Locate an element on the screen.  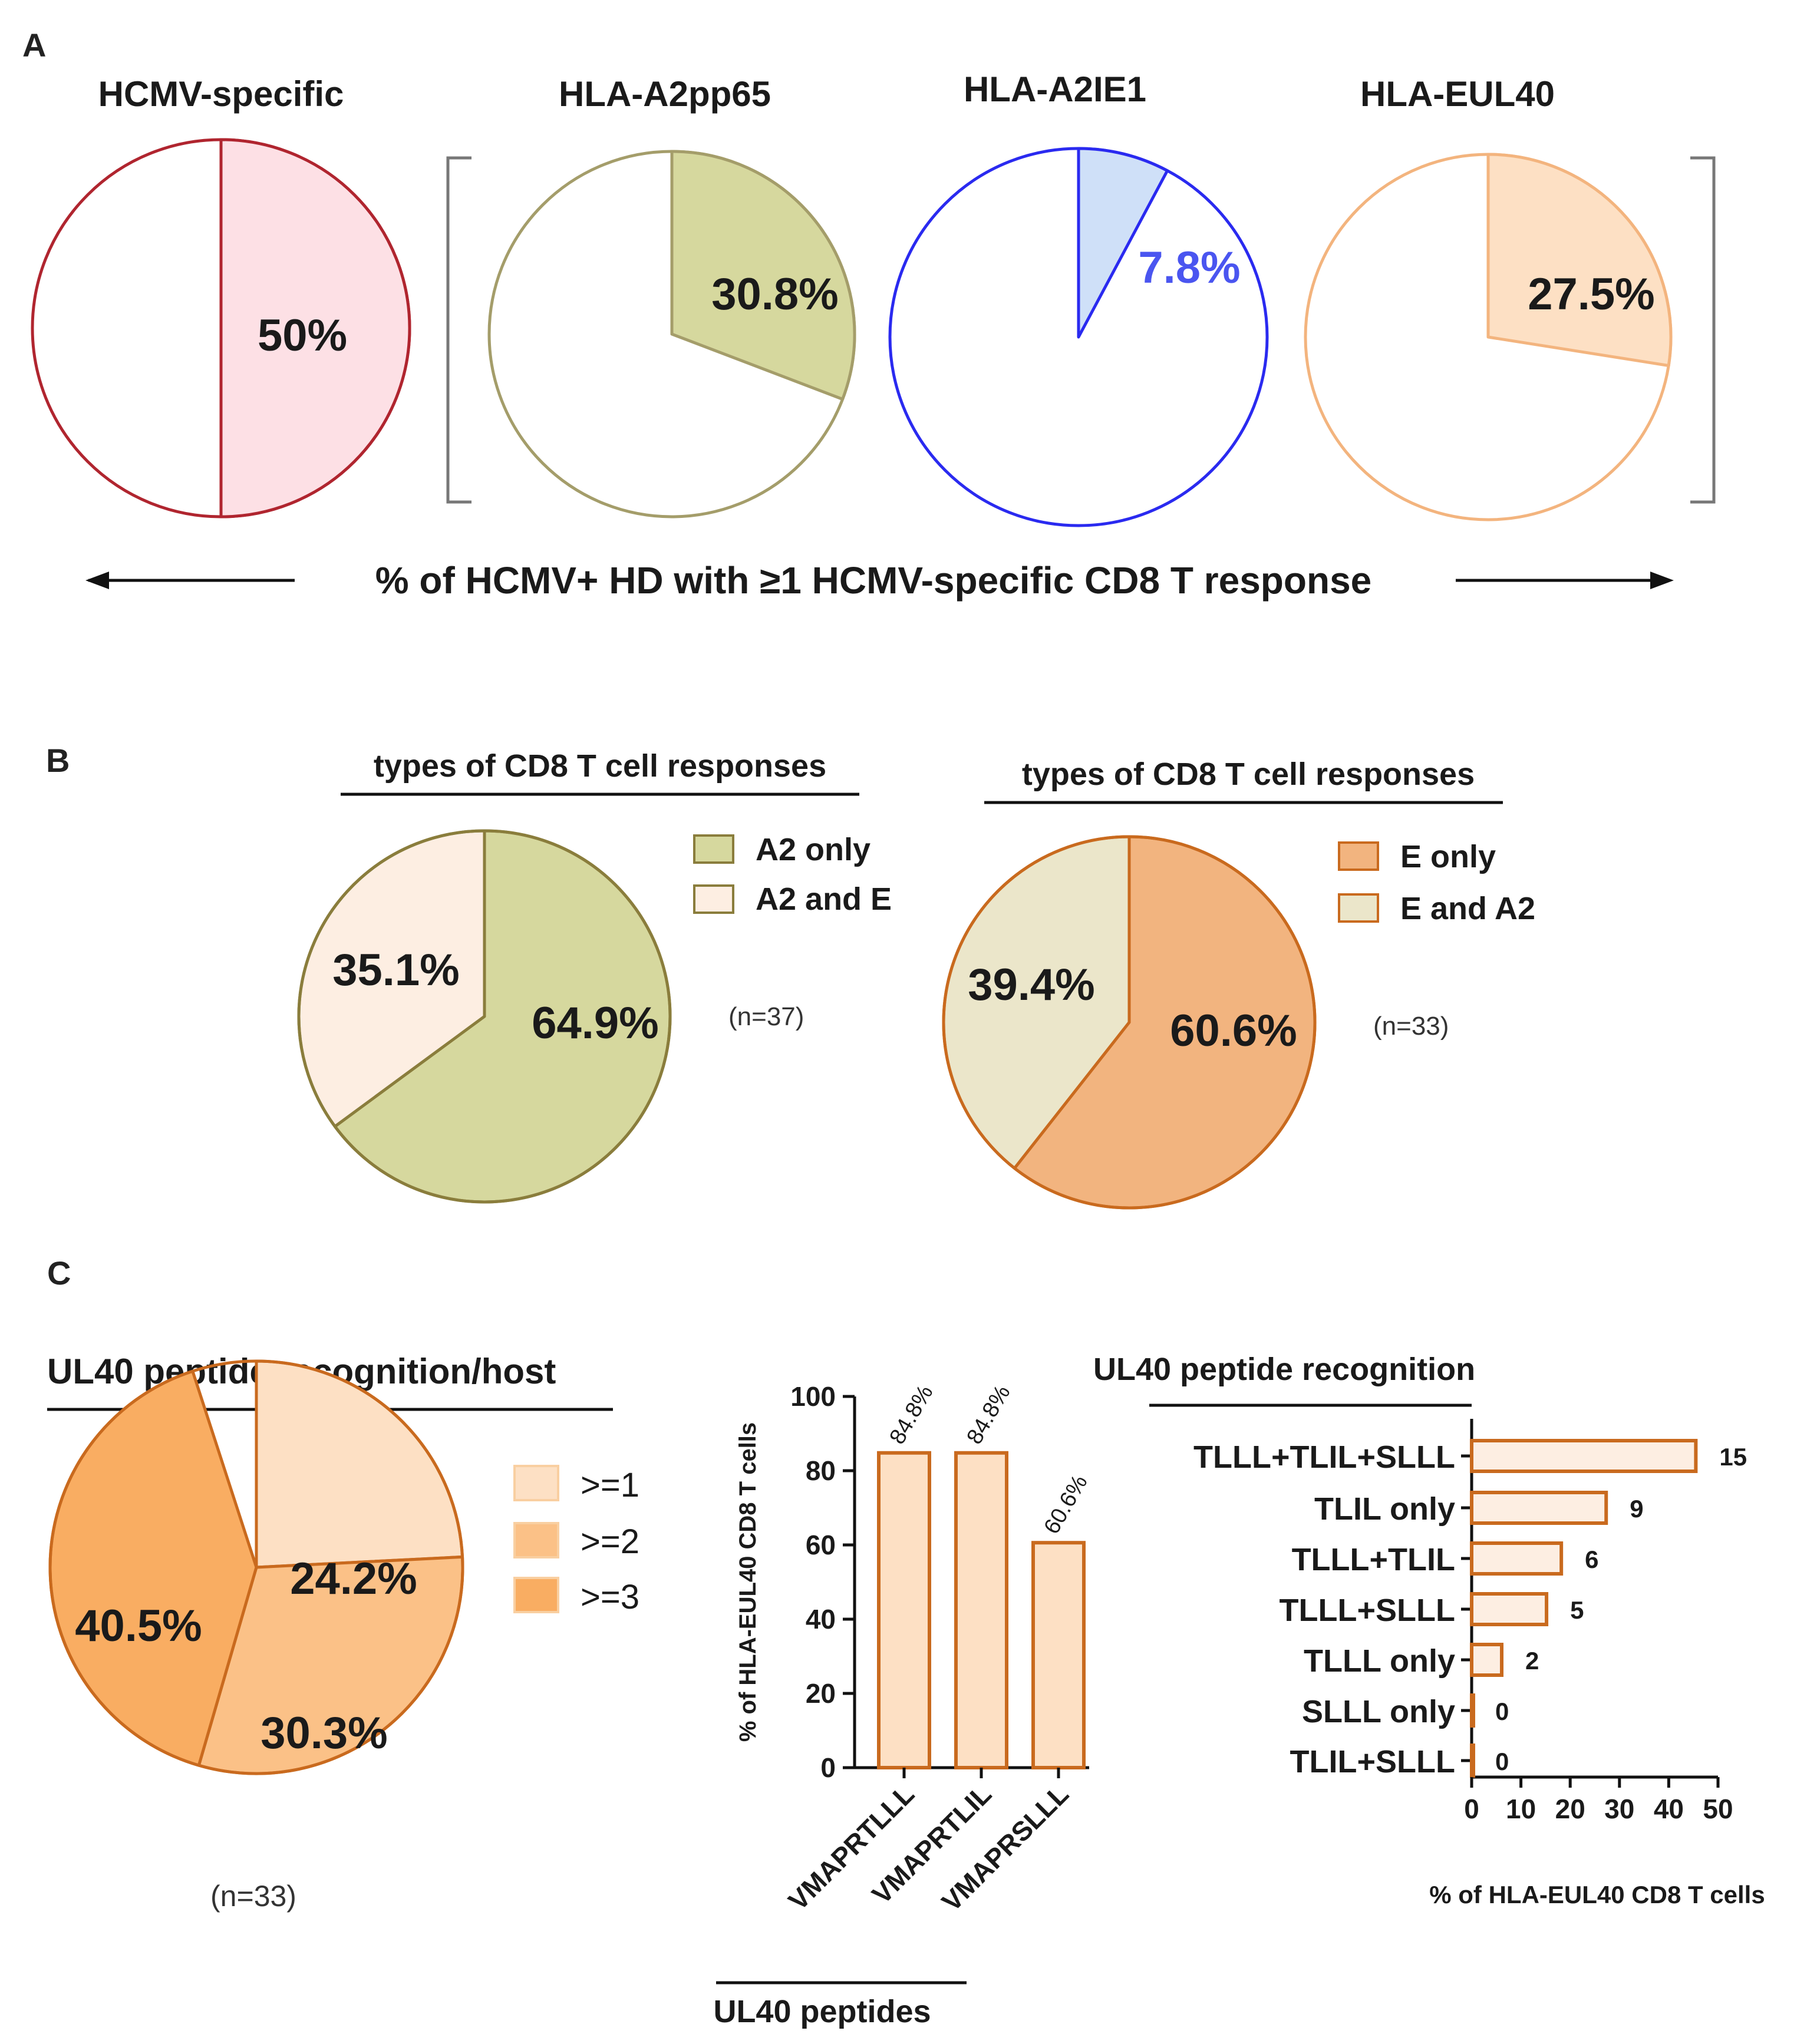
pie-b2-title: types of CD8 T cell responses is located at coordinates (1248, 774).